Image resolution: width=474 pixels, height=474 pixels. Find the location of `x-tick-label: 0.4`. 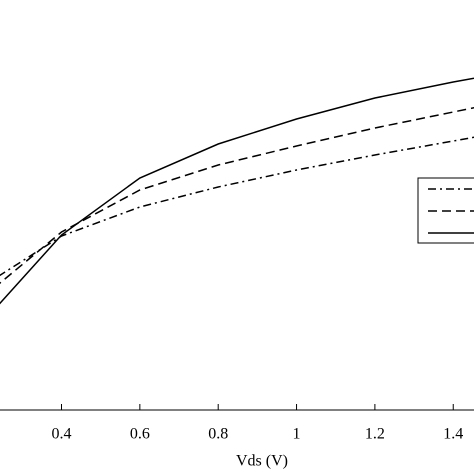

x-tick-label: 0.4 is located at coordinates (62, 434).